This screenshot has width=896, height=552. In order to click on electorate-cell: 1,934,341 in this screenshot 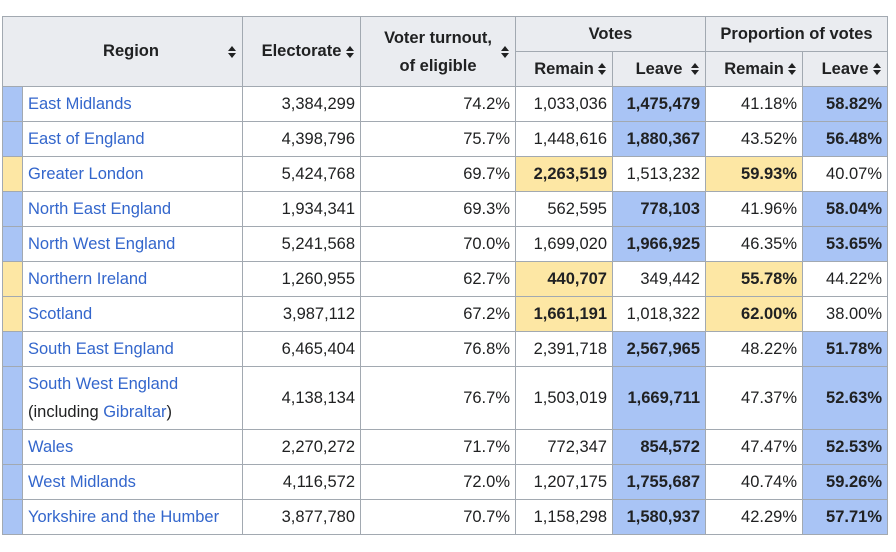, I will do `click(301, 209)`.